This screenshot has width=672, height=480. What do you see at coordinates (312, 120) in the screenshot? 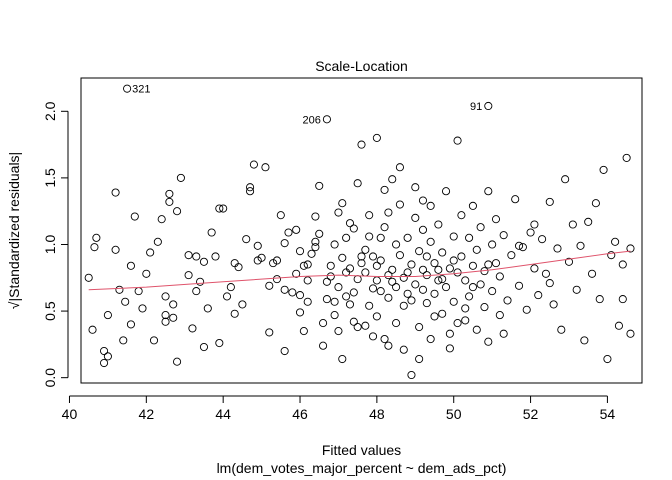
I see `point-label: 206` at bounding box center [312, 120].